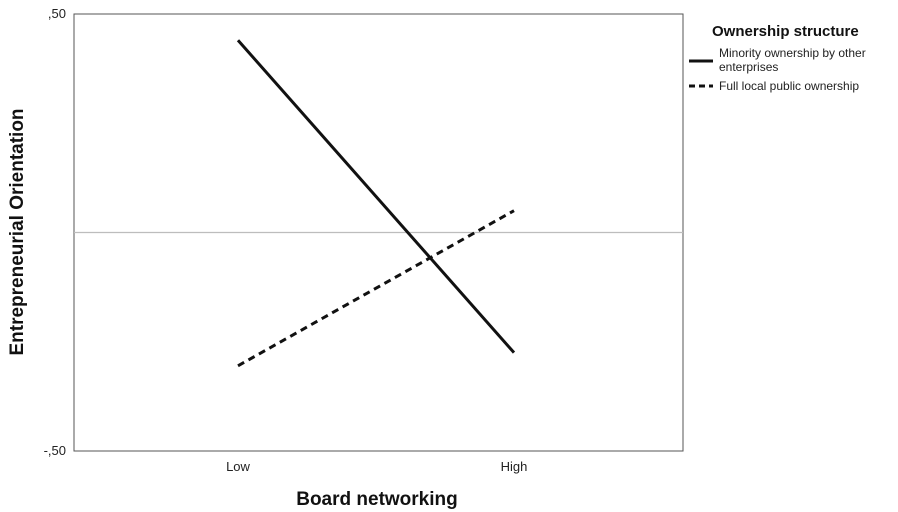 Image resolution: width=898 pixels, height=512 pixels. What do you see at coordinates (238, 466) in the screenshot?
I see `x-tick-label-low: Low` at bounding box center [238, 466].